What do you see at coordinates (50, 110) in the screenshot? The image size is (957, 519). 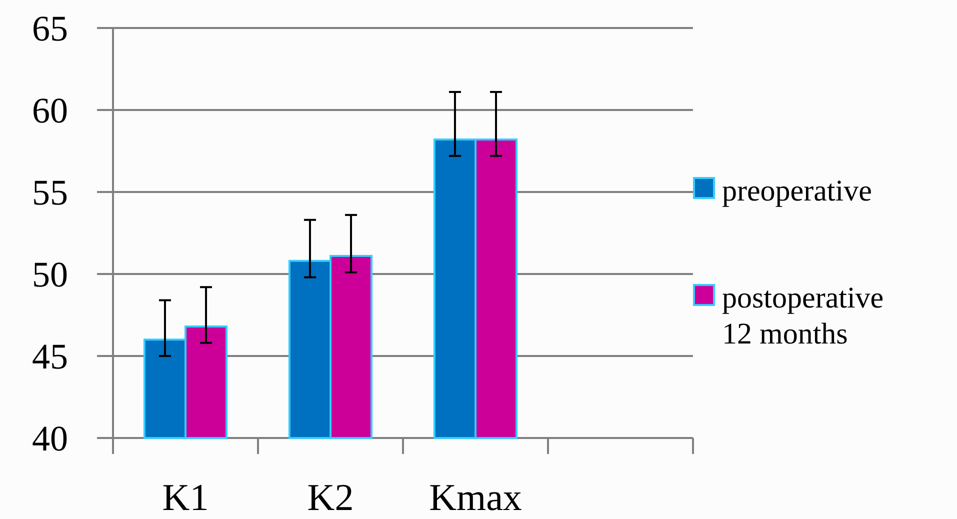 I see `y-tick-label: 60` at bounding box center [50, 110].